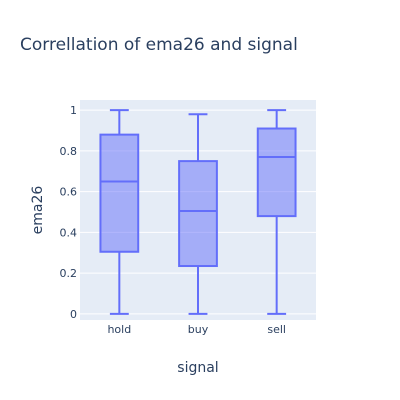  Describe the element at coordinates (38, 210) in the screenshot. I see `y-axis-title: ema26` at that location.